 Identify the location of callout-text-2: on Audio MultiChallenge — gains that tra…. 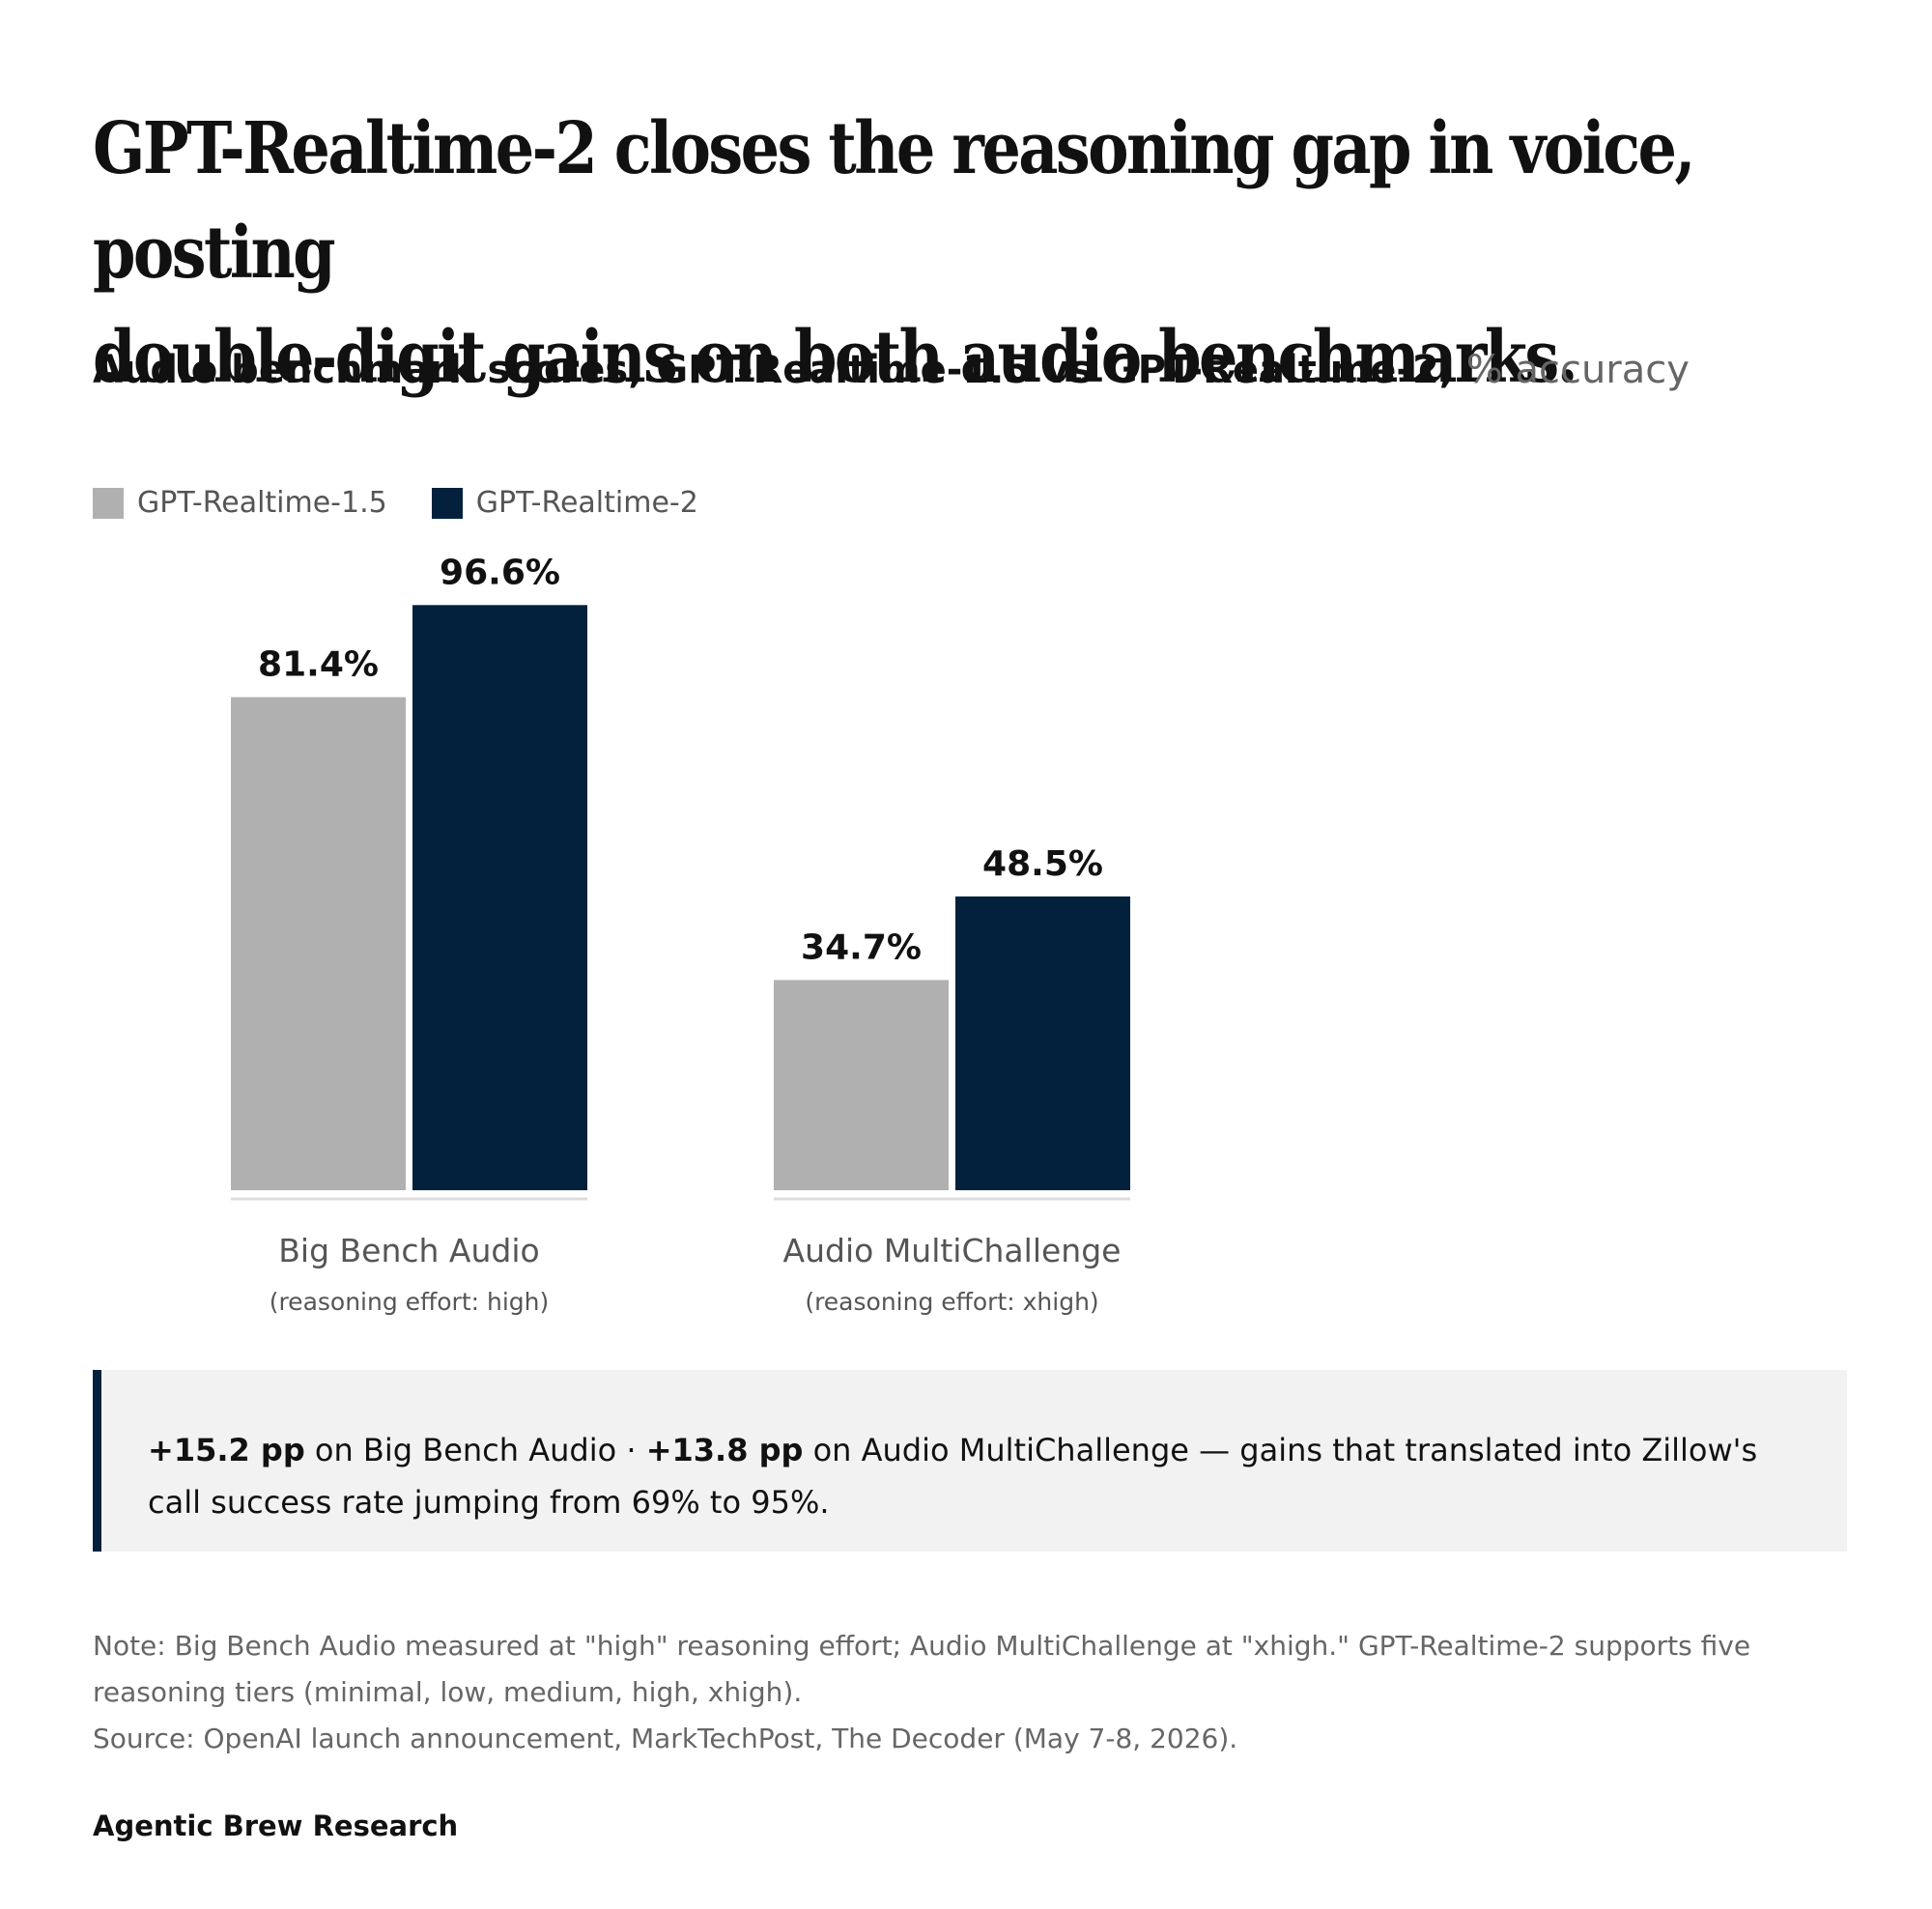
(953, 1476).